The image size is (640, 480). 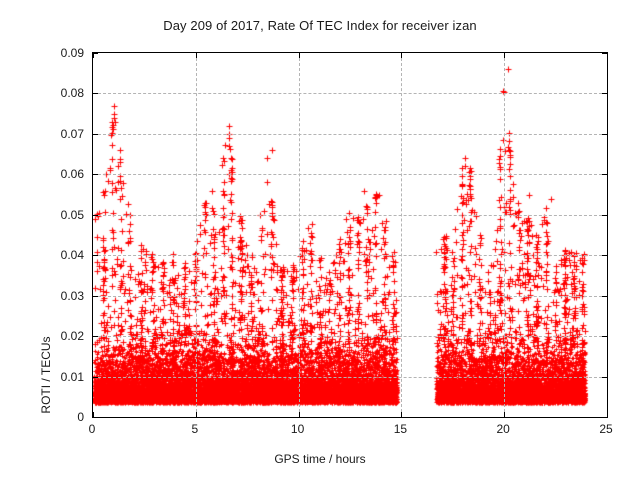 What do you see at coordinates (72, 214) in the screenshot?
I see `y-tick-label: 0.05` at bounding box center [72, 214].